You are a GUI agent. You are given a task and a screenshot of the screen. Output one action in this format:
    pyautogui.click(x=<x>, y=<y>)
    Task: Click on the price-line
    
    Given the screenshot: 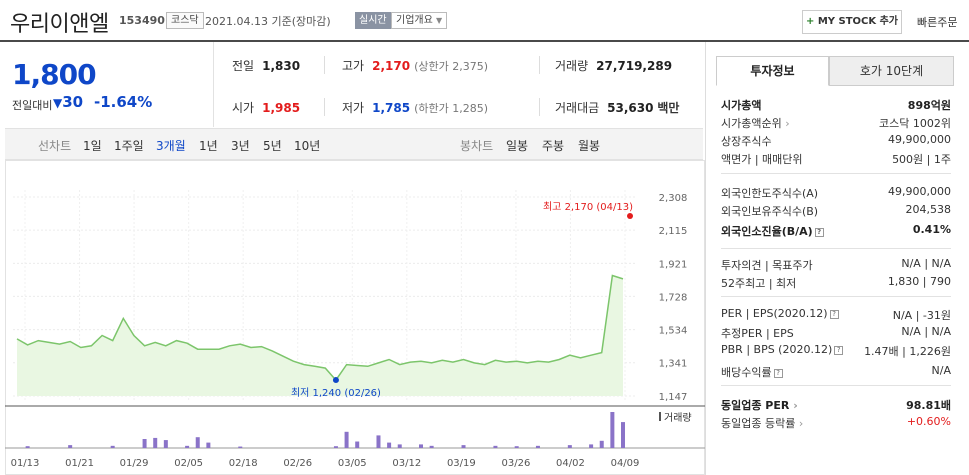 What is the action you would take?
    pyautogui.click(x=320, y=328)
    